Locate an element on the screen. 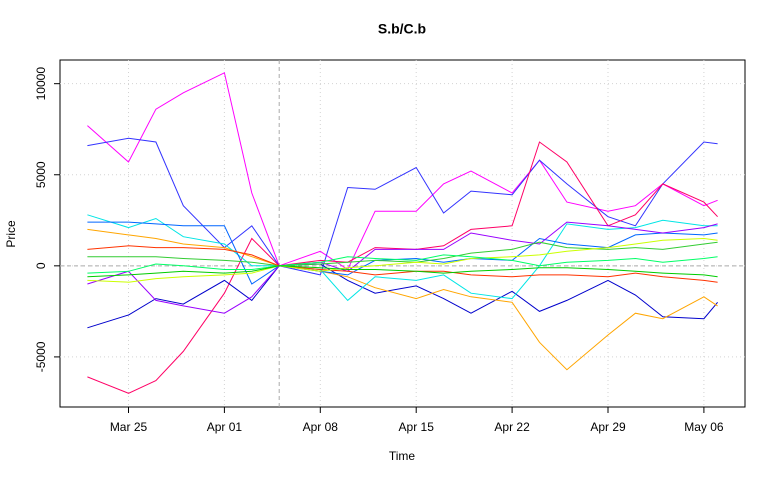  x-tick-label: Apr 29 is located at coordinates (608, 427).